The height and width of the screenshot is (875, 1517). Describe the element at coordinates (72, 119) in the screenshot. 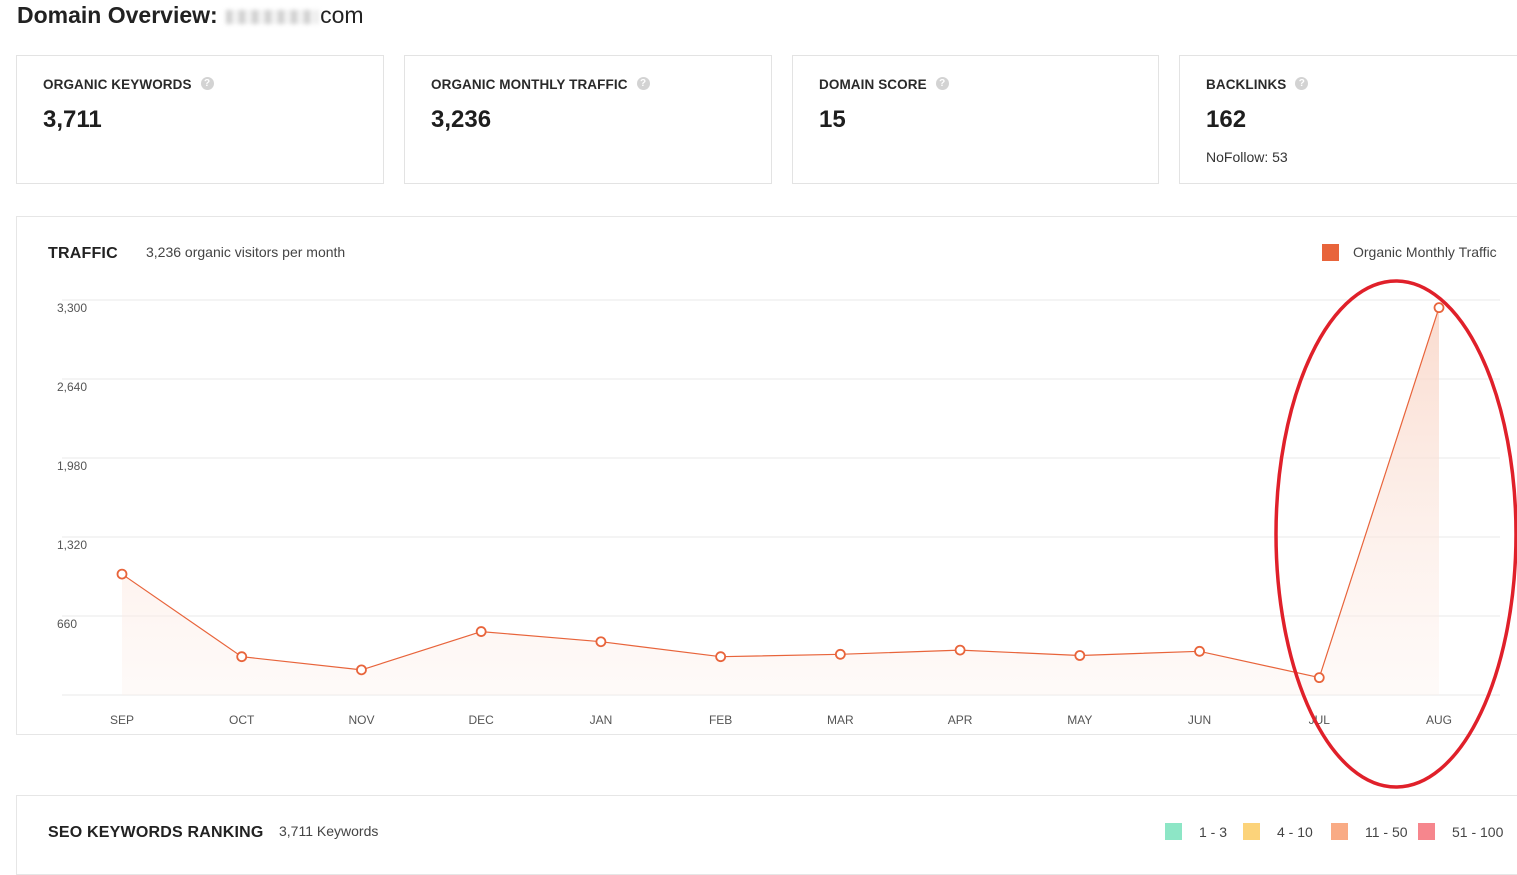

I see `organic-keywords-value: 3,711` at that location.